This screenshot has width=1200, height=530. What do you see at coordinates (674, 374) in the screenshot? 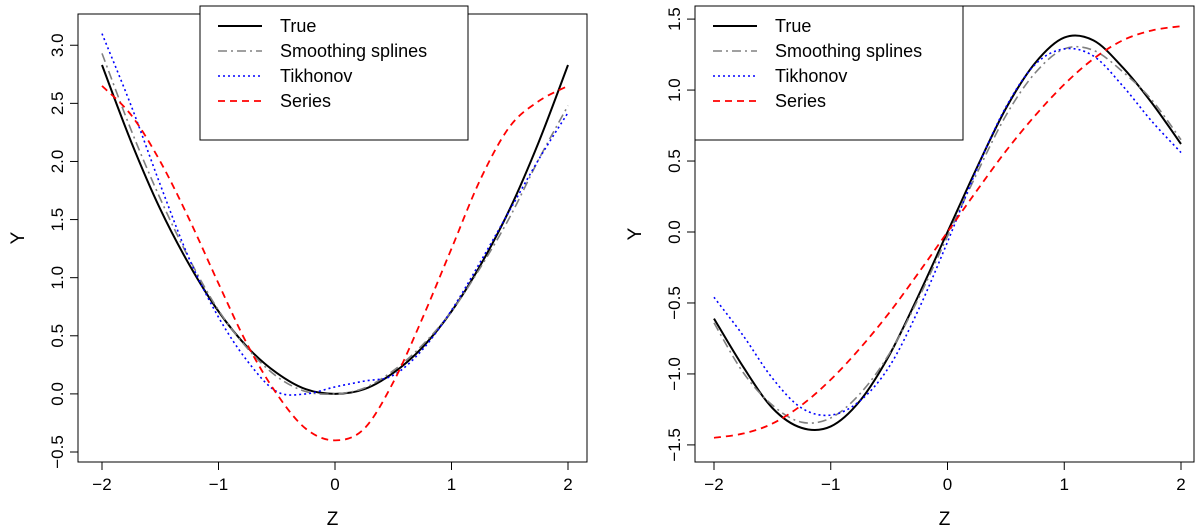
I see `y-tick-label: −1.0` at bounding box center [674, 374].